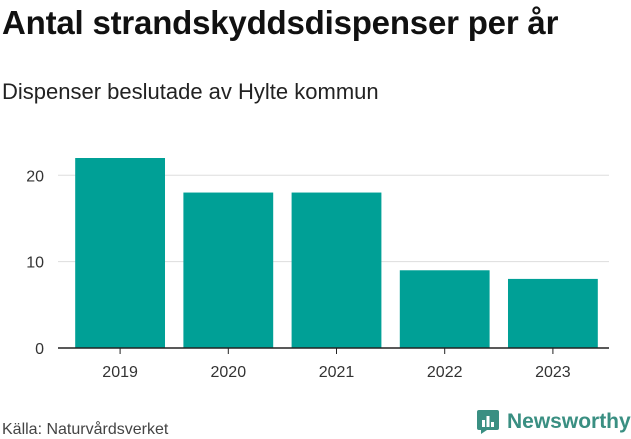 This screenshot has height=439, width=631. Describe the element at coordinates (120, 372) in the screenshot. I see `x-tick-label: 2019` at that location.